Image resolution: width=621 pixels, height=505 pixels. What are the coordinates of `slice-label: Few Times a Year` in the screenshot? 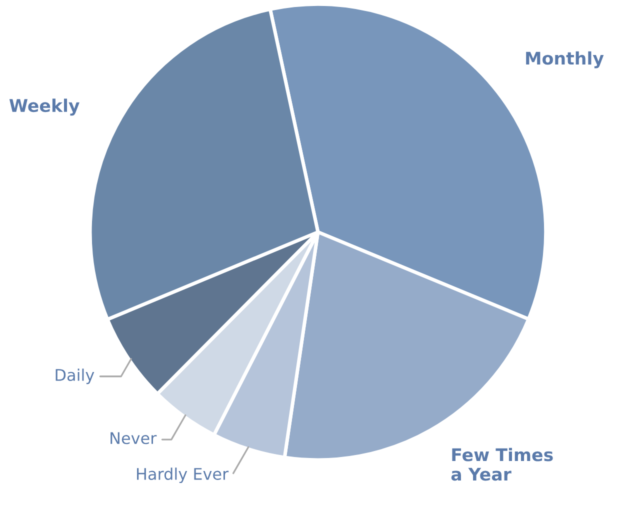 It's located at (502, 464).